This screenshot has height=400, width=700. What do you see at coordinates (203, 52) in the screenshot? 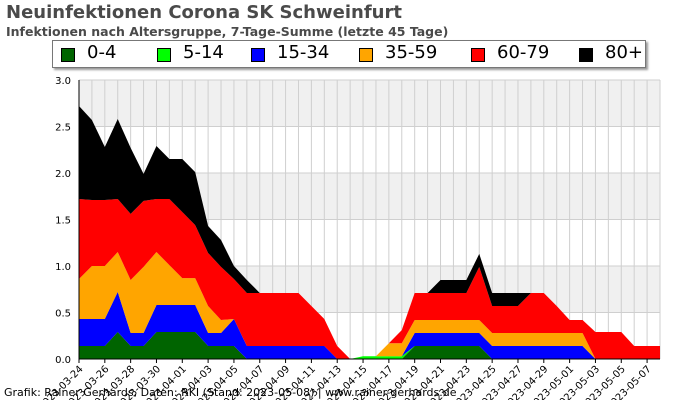
I see `legend-label-5-14: 5-14` at bounding box center [203, 52].